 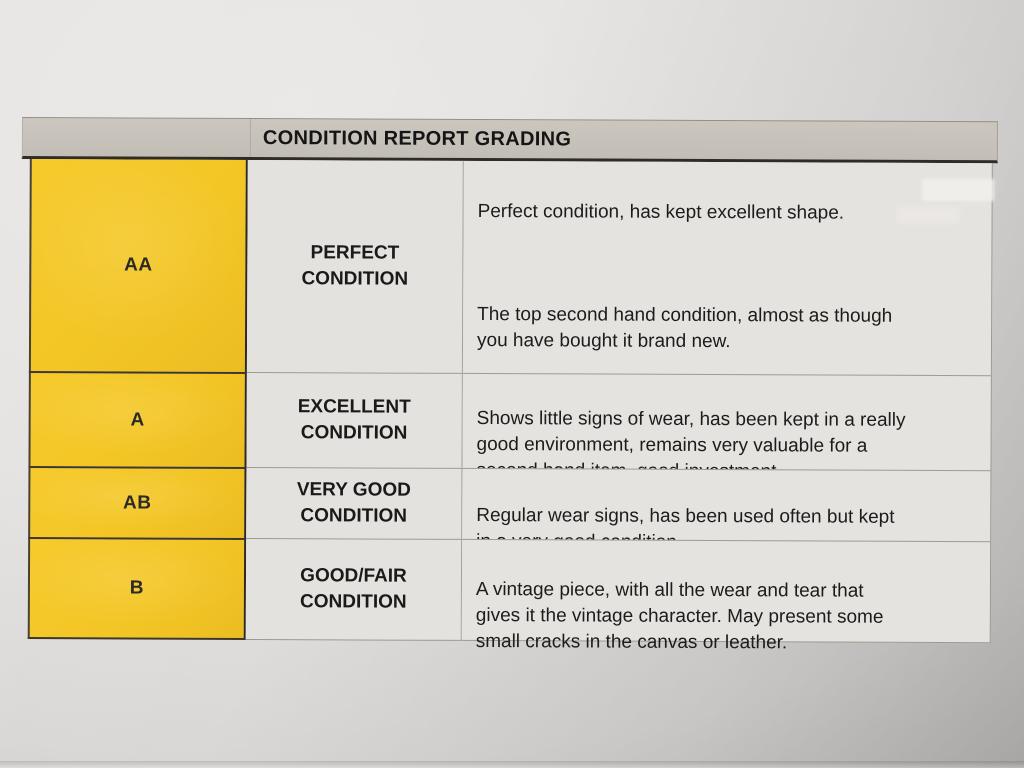 I want to click on table-title: CONDITION REPORT GRADING, so click(x=417, y=138).